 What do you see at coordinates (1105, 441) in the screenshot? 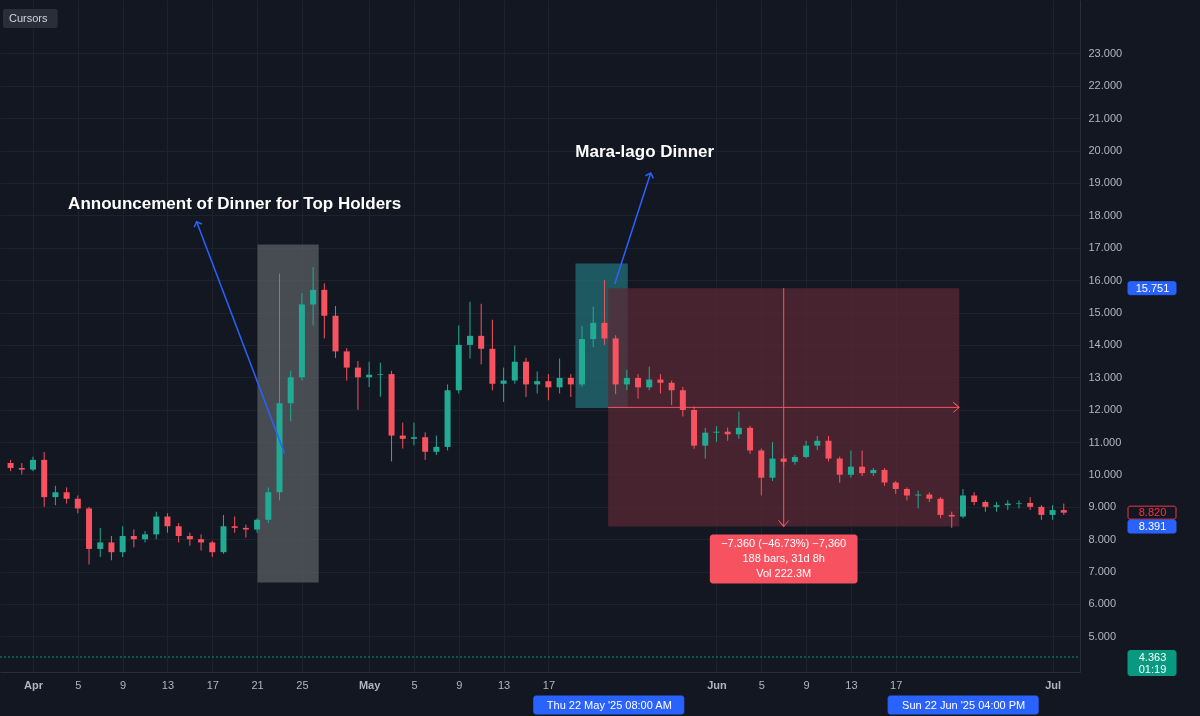
I see `y-tick-label: 11.000` at bounding box center [1105, 441].